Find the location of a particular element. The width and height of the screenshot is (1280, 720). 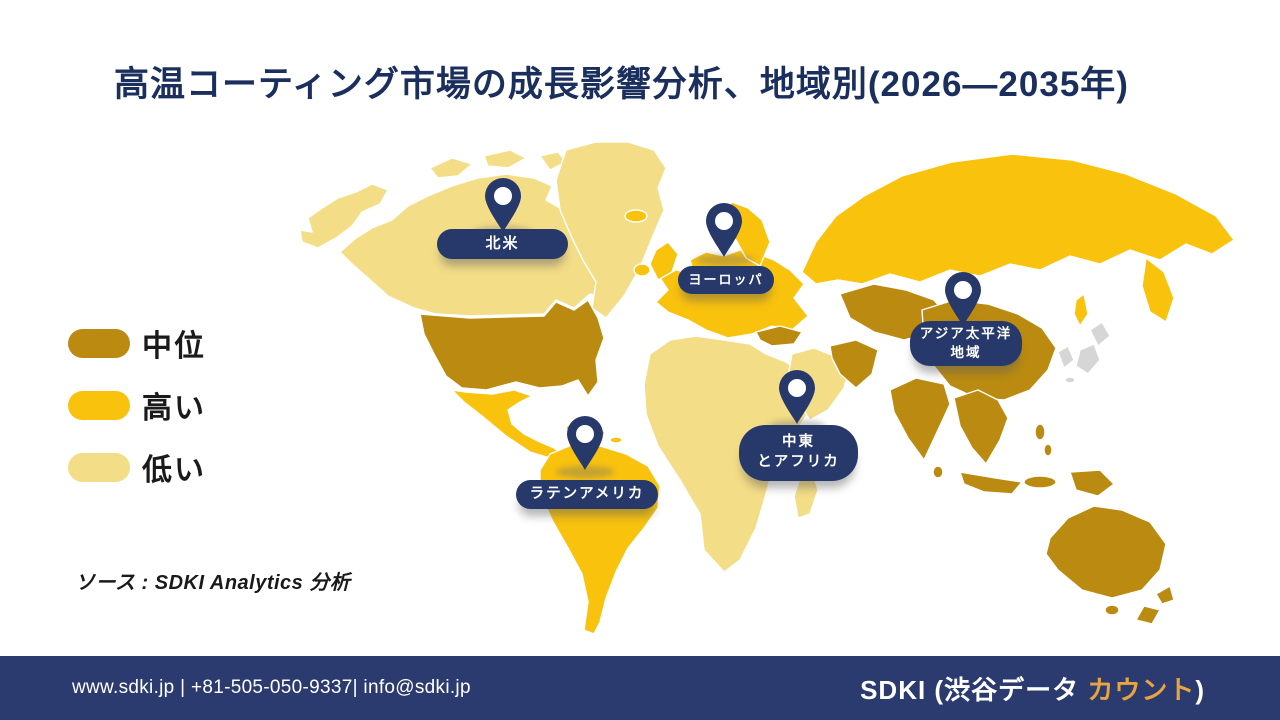

region-india is located at coordinates (920, 419).